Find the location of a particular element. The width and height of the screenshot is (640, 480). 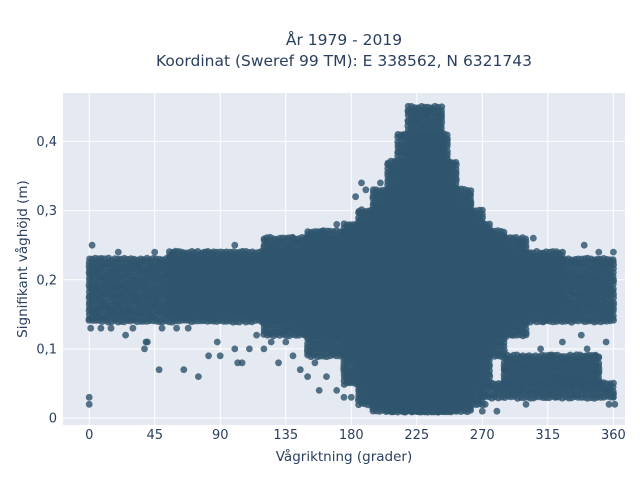

chart-title-line1: År 1979 - 2019 is located at coordinates (344, 39).